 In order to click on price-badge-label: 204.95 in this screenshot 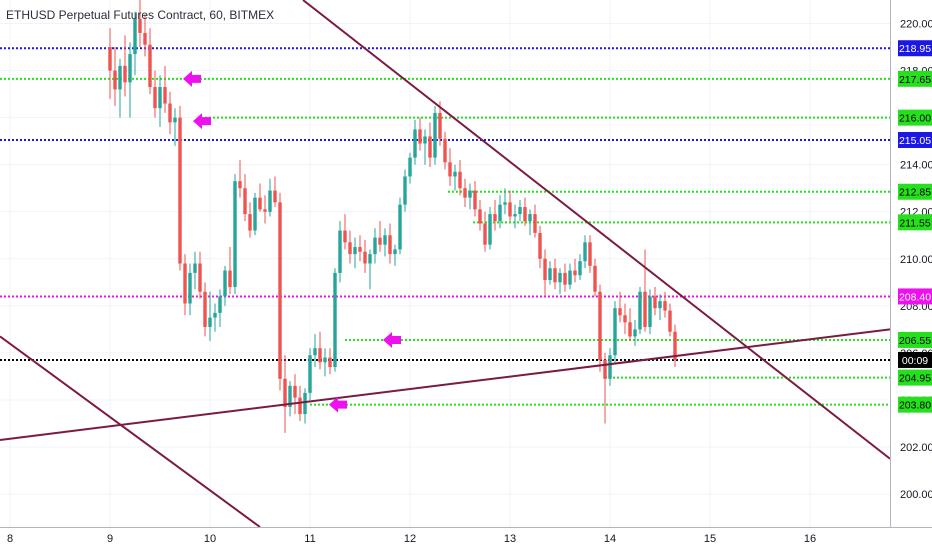, I will do `click(915, 379)`.